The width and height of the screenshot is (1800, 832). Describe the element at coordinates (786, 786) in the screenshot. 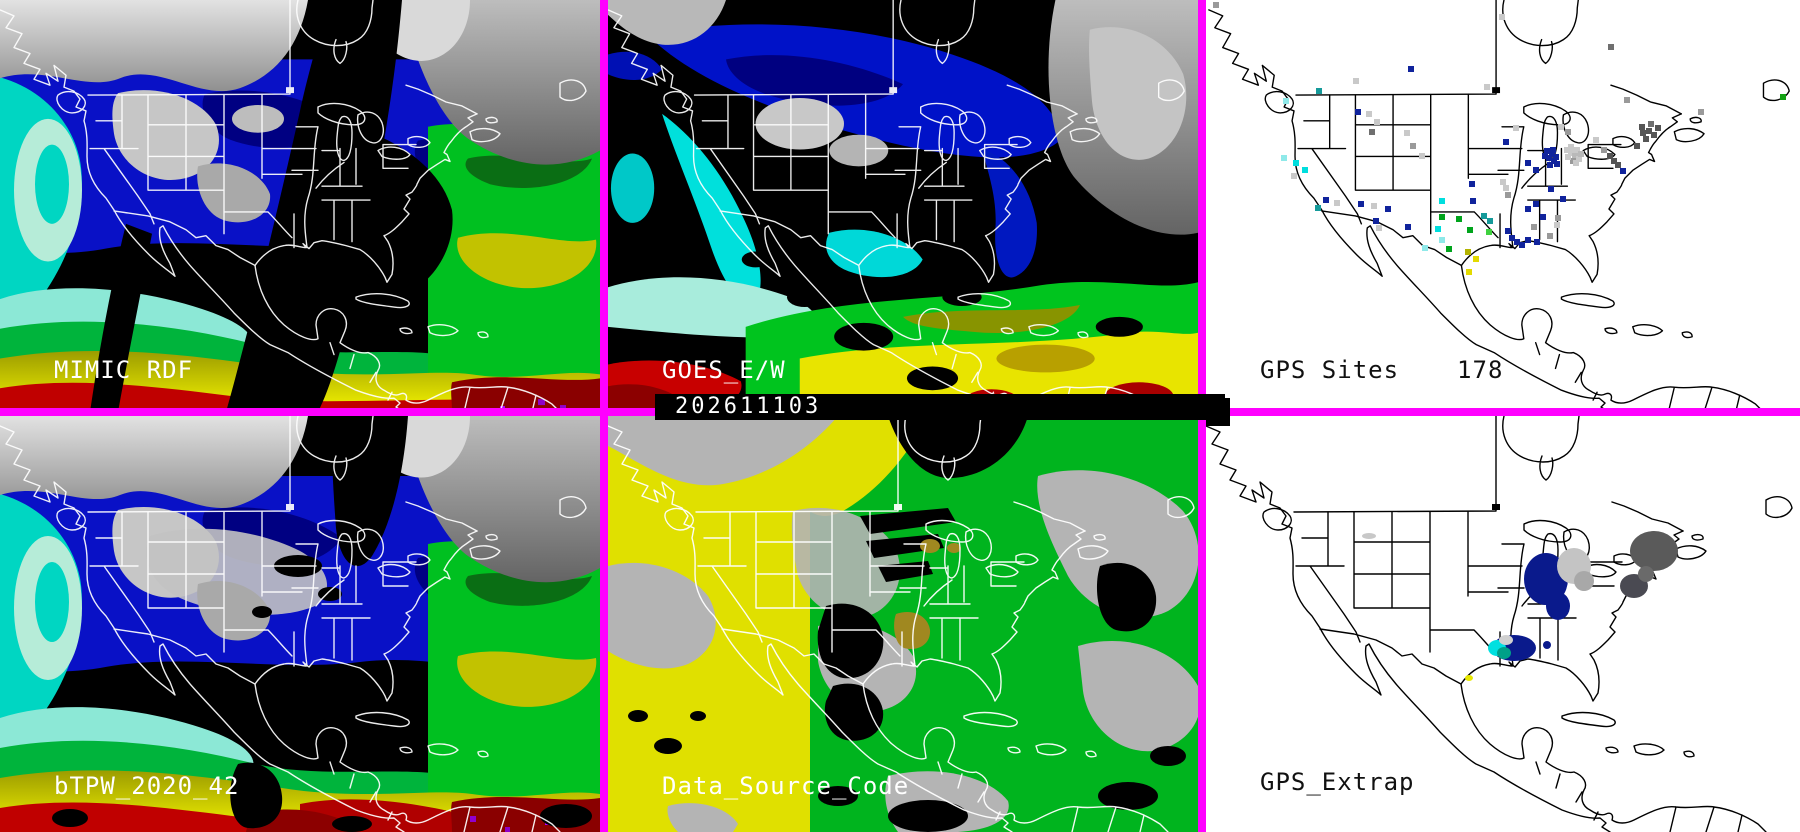

I see `panel-label-data-source: Data_Source_Code` at that location.